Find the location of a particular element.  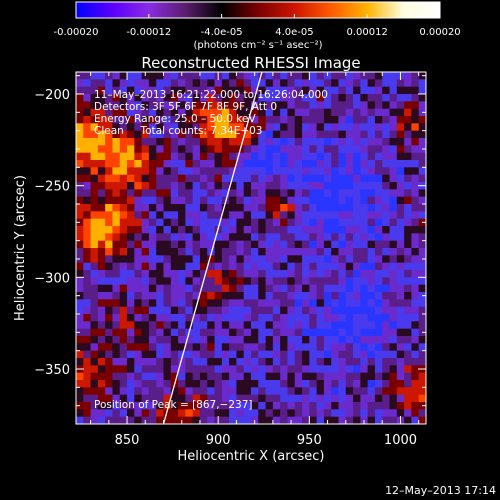

footer-timestamp: 12–May–2013 17:14 is located at coordinates (440, 490).